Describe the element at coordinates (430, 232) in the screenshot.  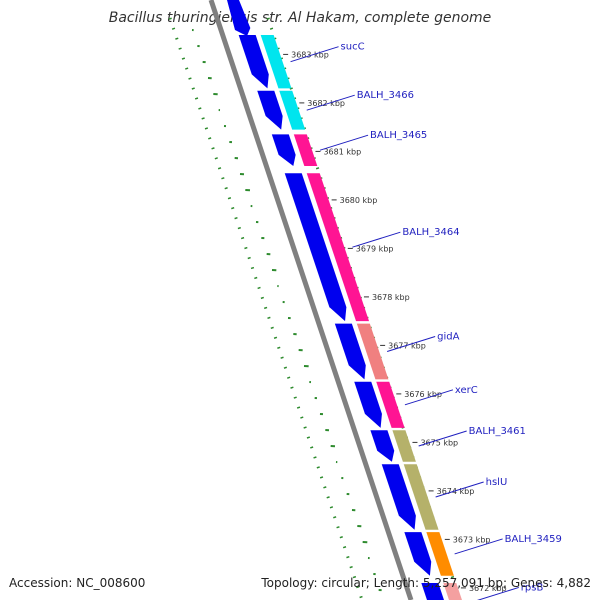
I see `gene-label-balh-3464: BALH_3464` at that location.